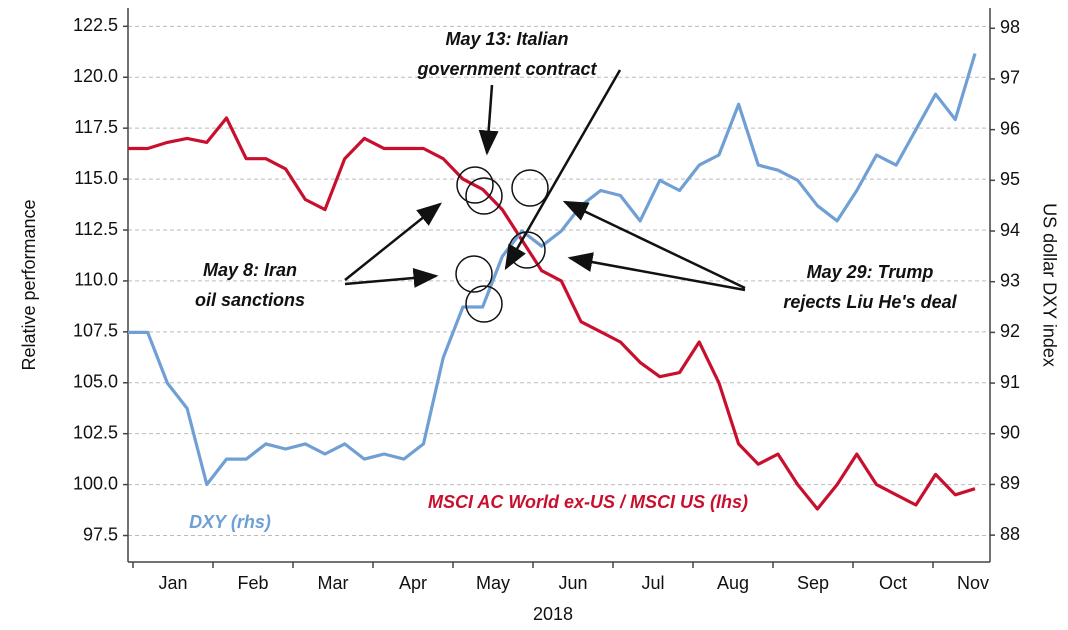 Image resolution: width=1068 pixels, height=630 pixels. Describe the element at coordinates (250, 300) in the screenshot. I see `annotation: oil sanctions` at that location.